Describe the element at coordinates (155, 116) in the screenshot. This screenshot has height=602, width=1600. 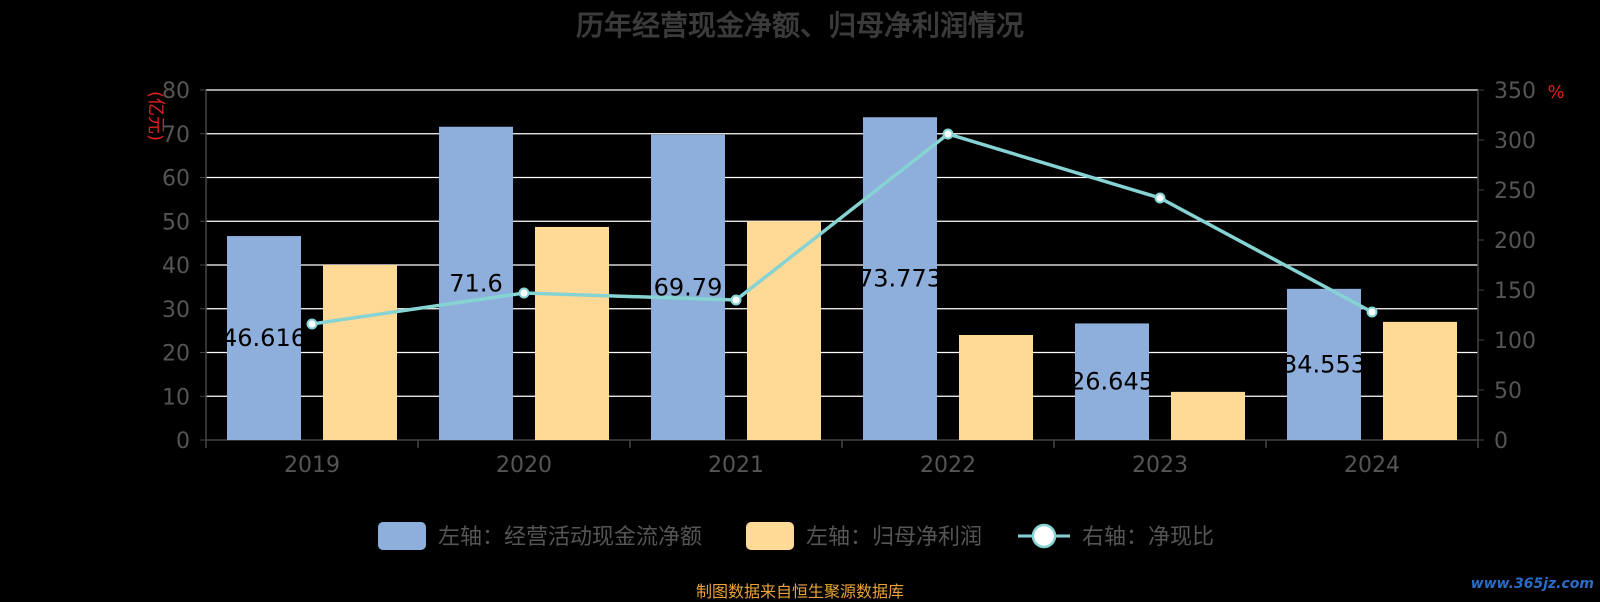
I see `y-left-axis-label: (亿元)` at that location.